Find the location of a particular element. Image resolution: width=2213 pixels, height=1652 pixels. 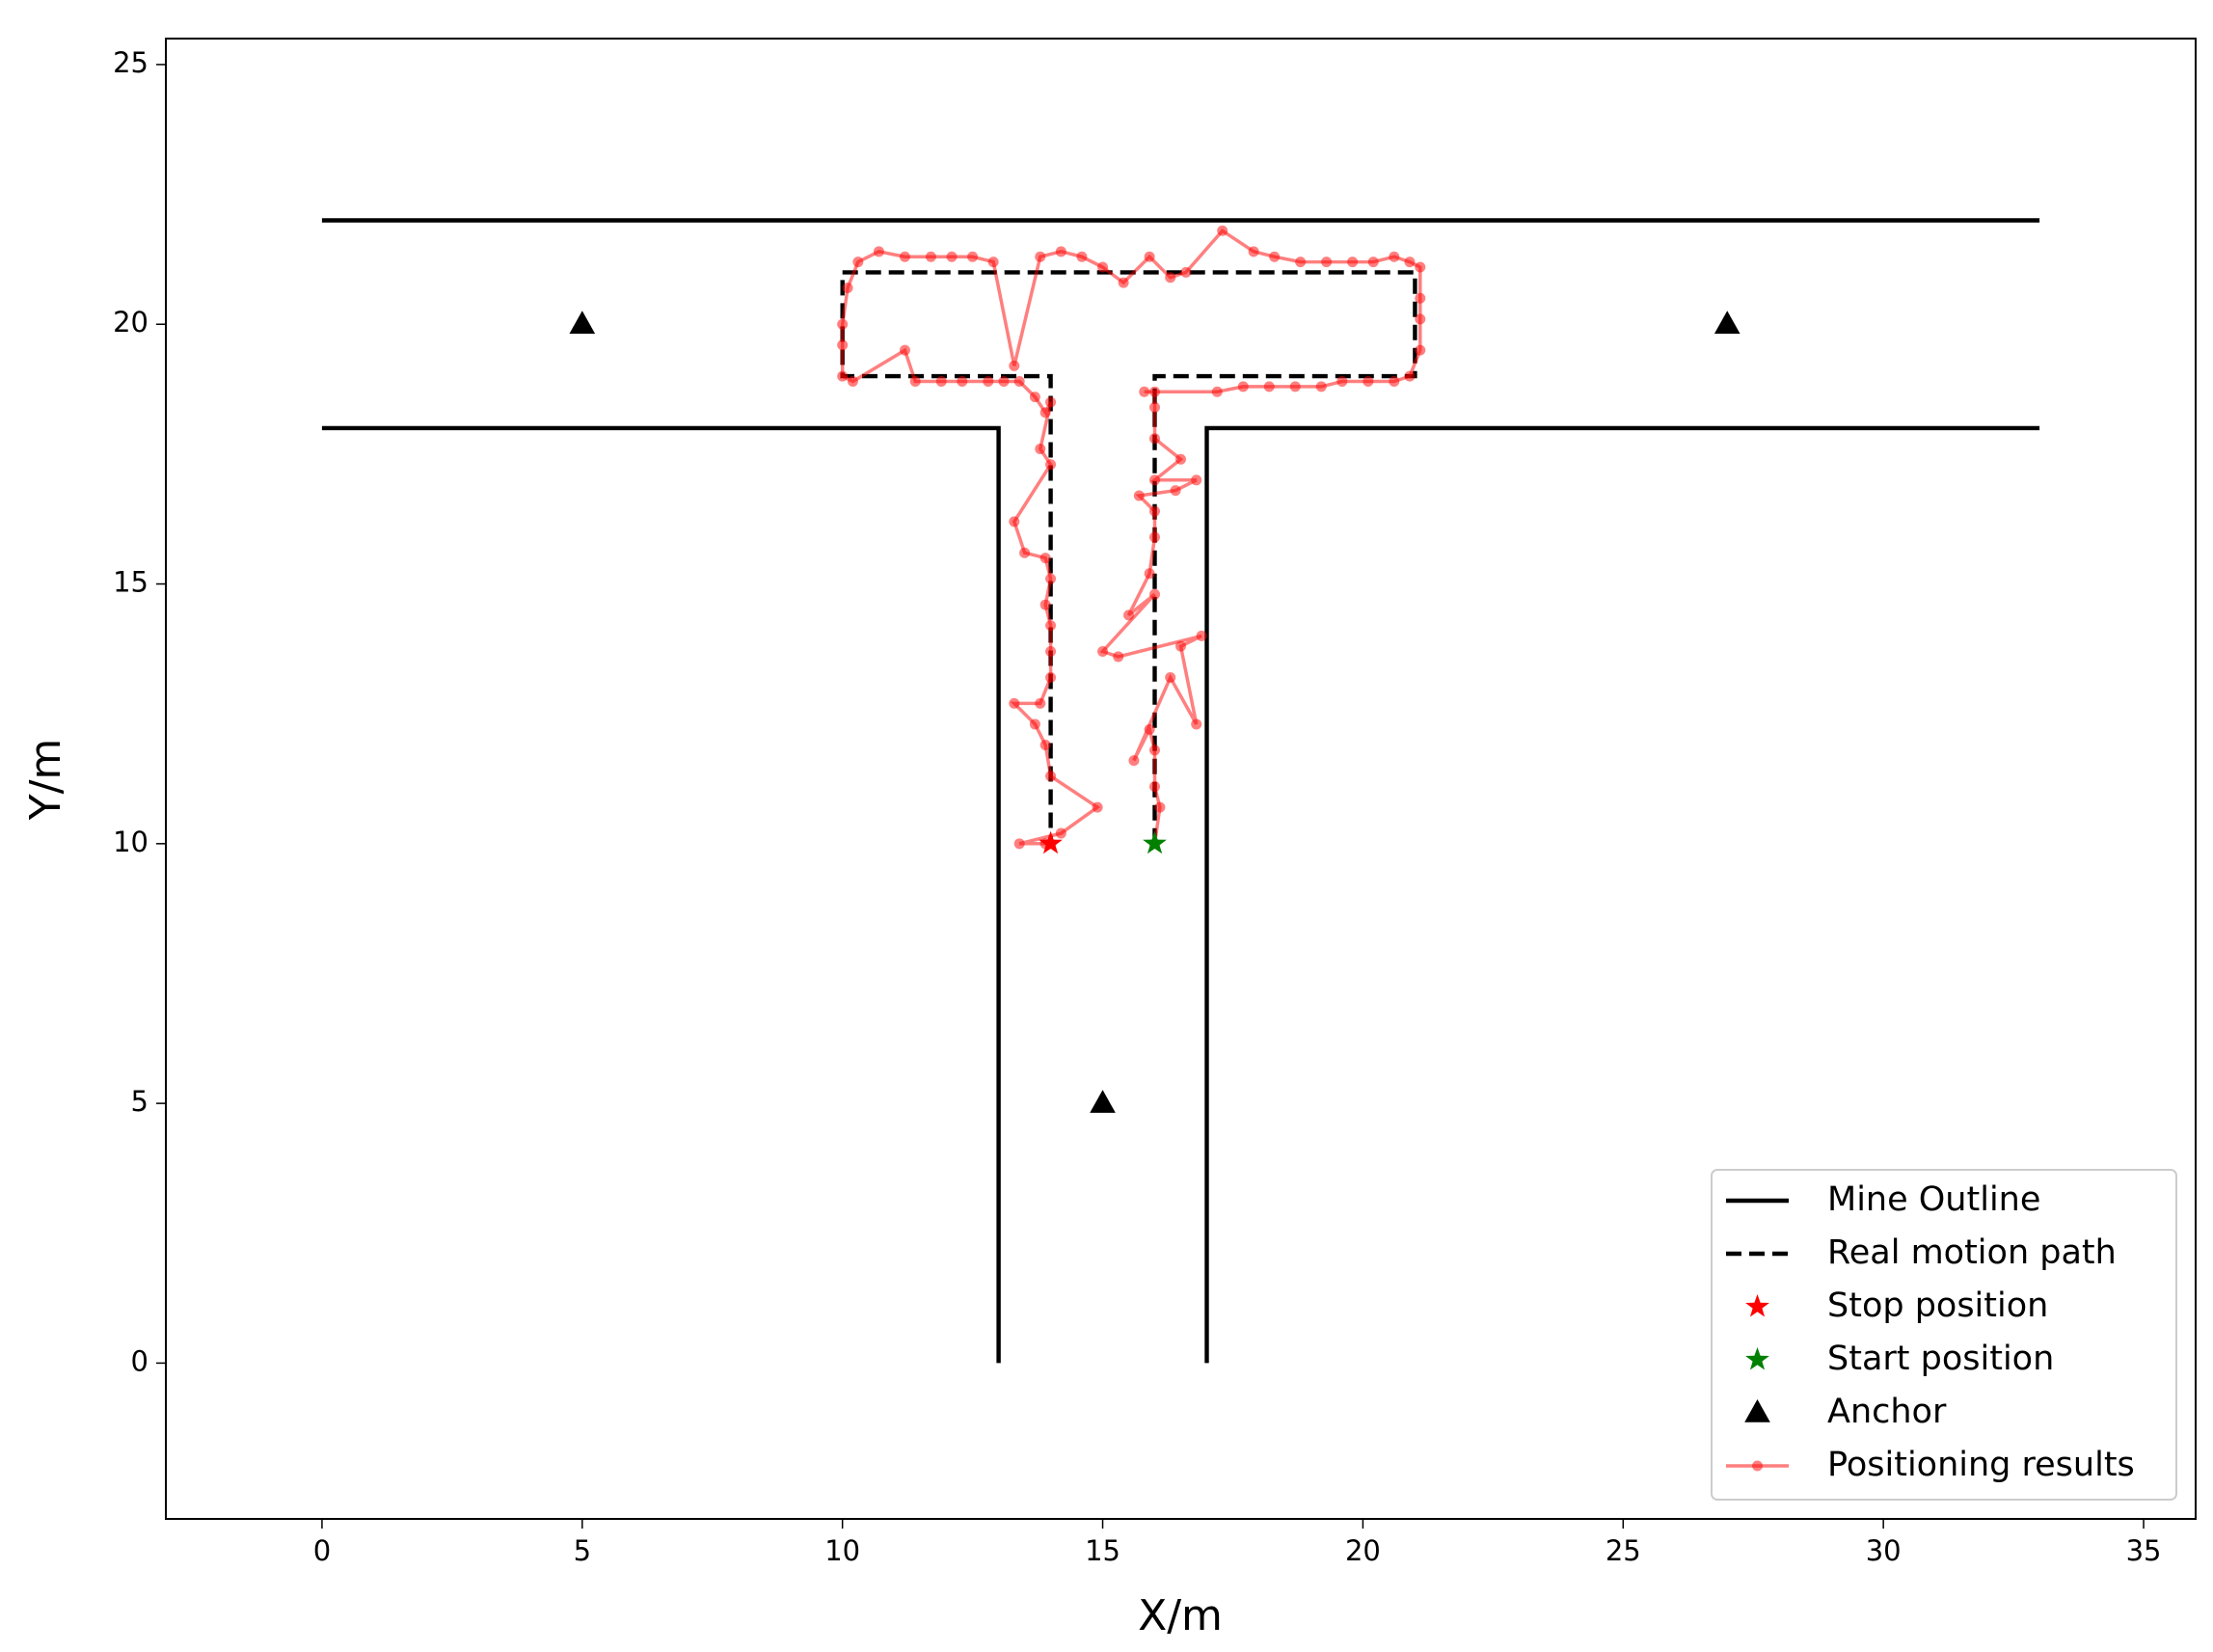

y-tick-label: 25 is located at coordinates (130, 62).